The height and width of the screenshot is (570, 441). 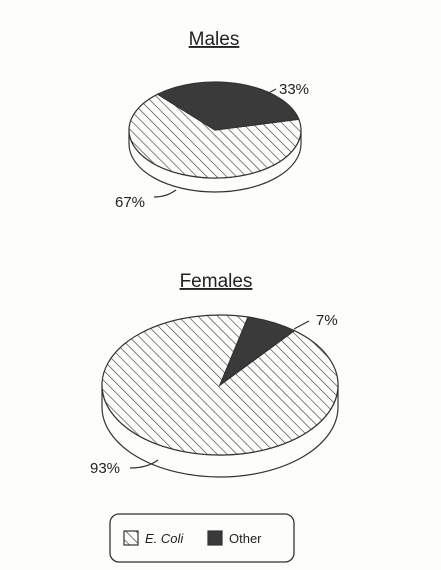 I want to click on legend: E. Coli Other, so click(x=202, y=538).